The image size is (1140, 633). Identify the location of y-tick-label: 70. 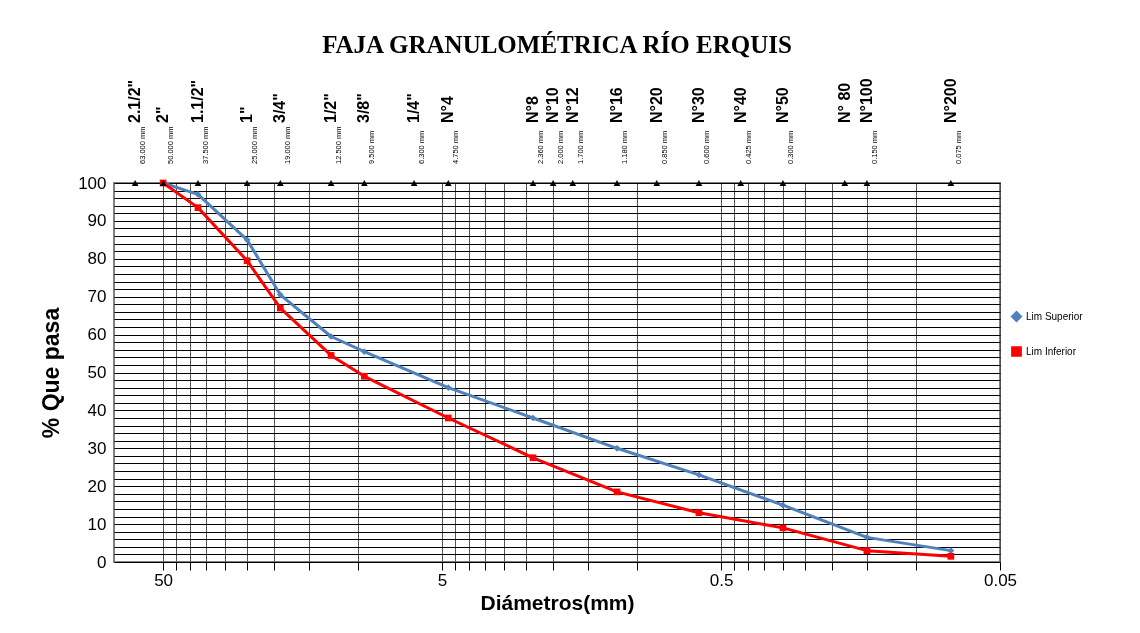
(97, 297).